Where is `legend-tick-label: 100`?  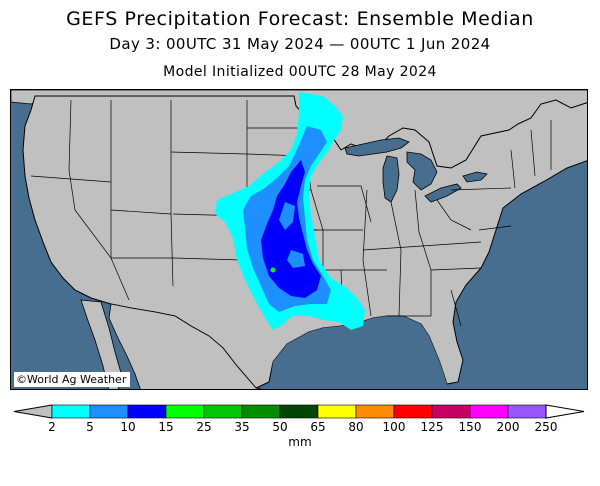
legend-tick-label: 100 is located at coordinates (394, 427).